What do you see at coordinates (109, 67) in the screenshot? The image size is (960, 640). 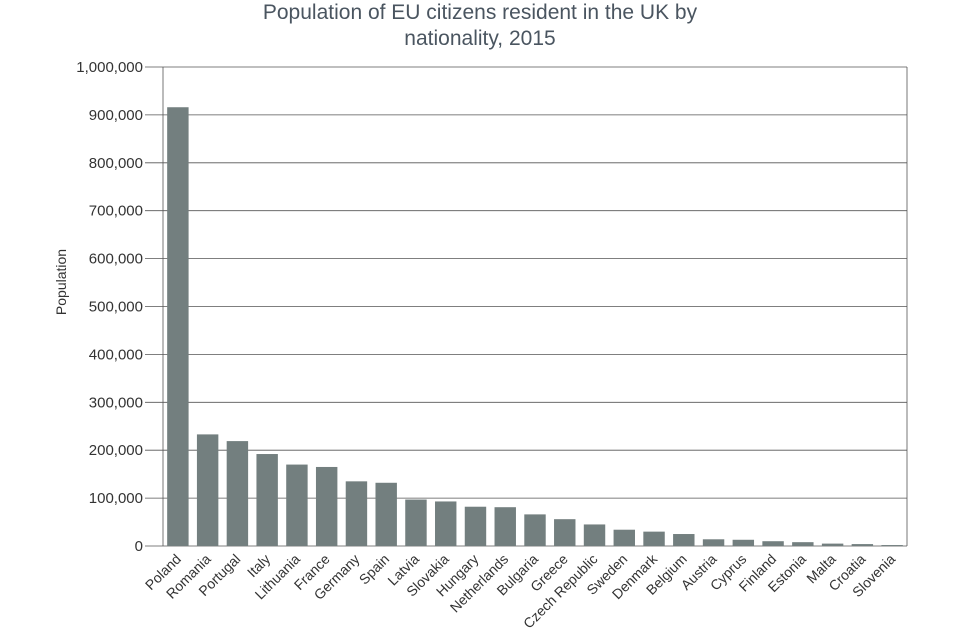 I see `y-tick-label: 1,000,000` at bounding box center [109, 67].